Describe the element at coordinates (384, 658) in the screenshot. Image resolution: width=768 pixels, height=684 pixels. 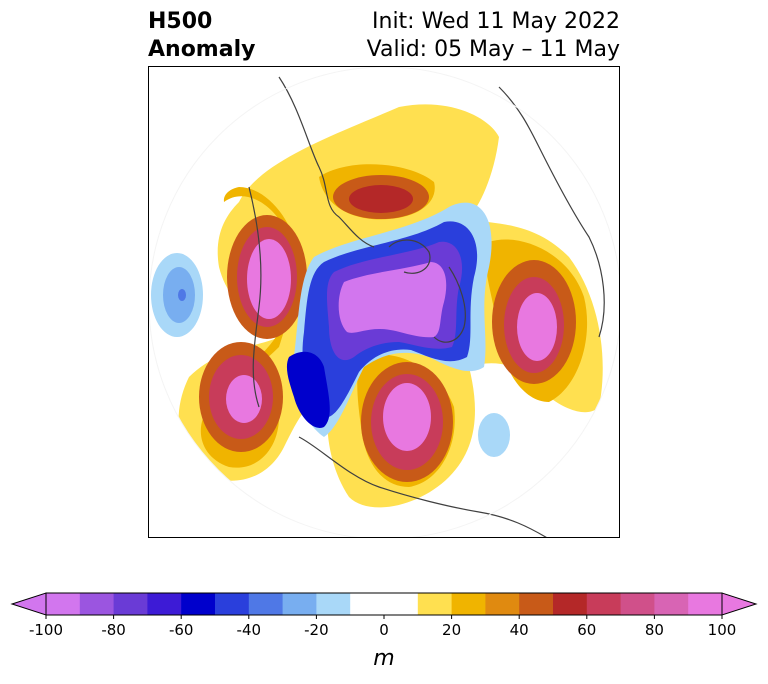
I see `colorbar-unit: m` at that location.